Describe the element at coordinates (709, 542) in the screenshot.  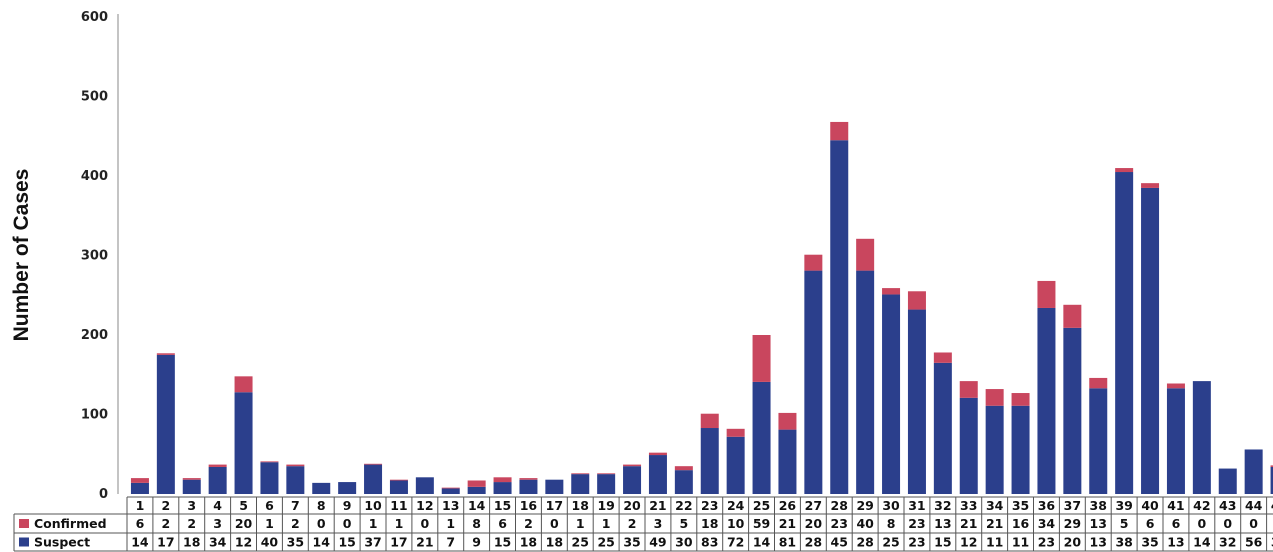
I see `table-suspect-cell: 83` at that location.